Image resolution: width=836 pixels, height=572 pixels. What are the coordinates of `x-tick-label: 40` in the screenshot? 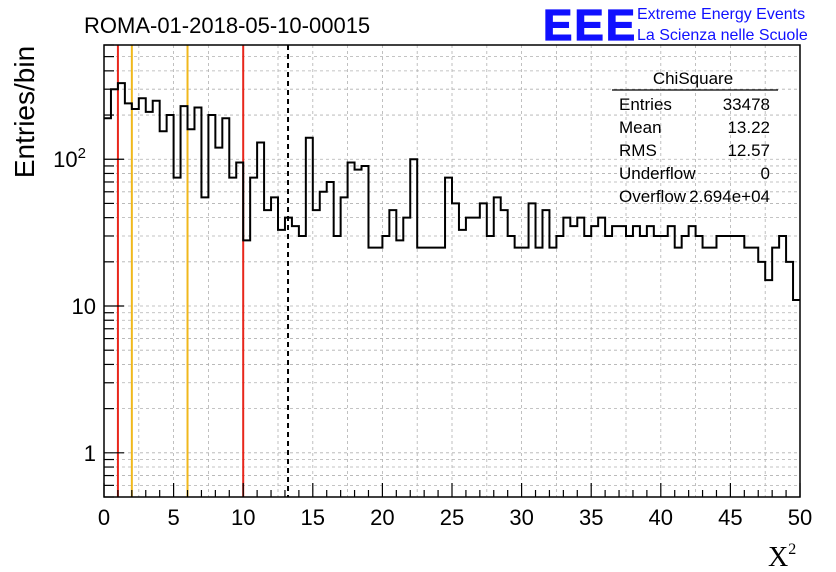 It's located at (661, 517).